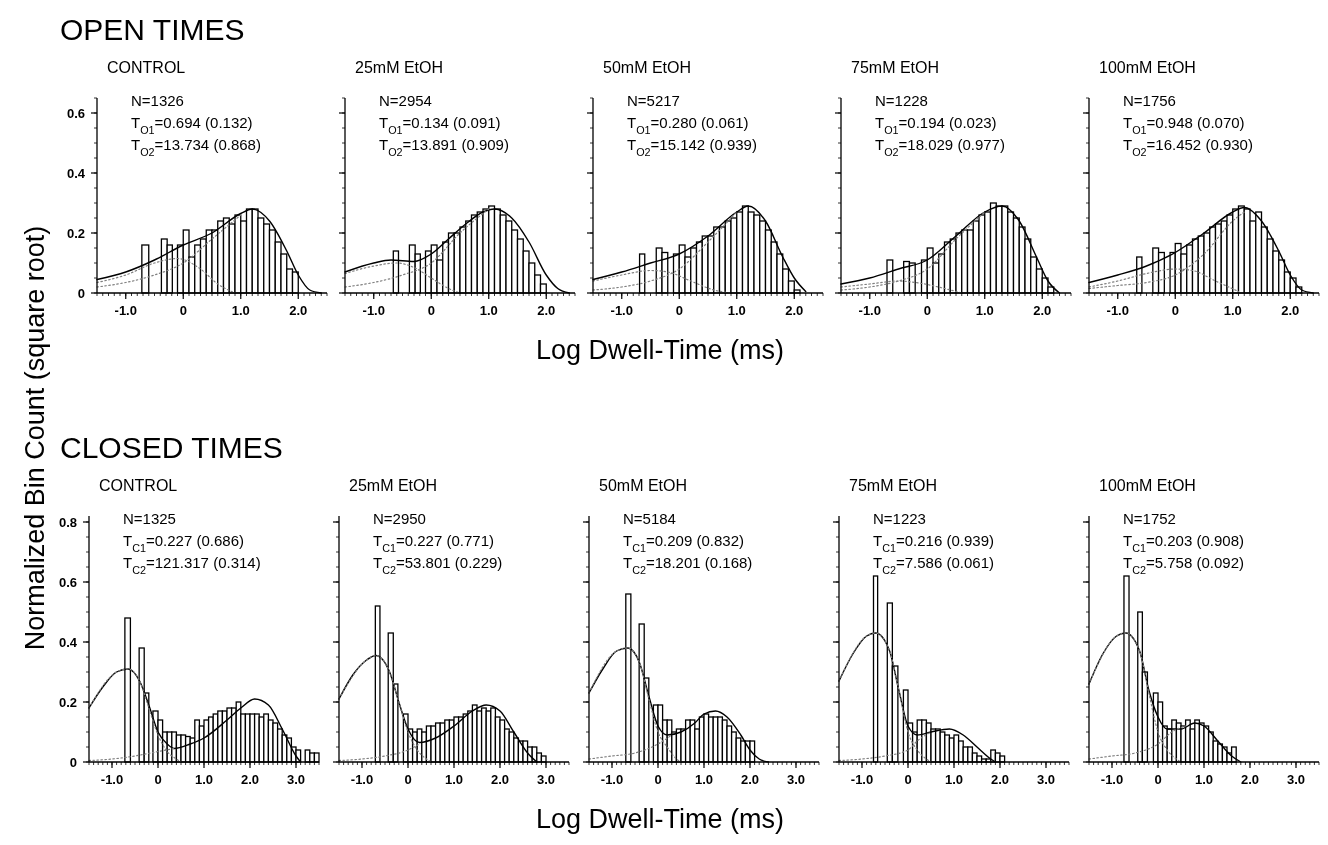 The image size is (1328, 845). I want to click on annotation: N=5184, so click(649, 518).